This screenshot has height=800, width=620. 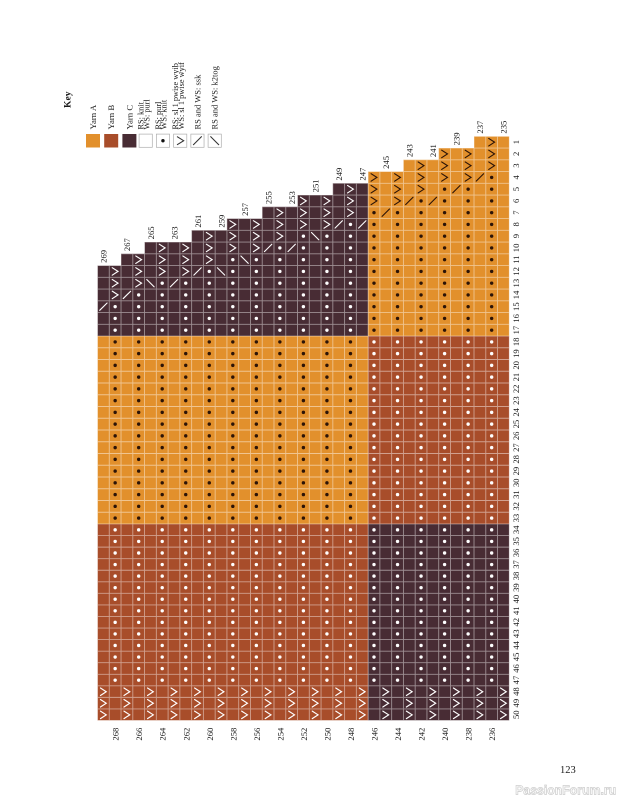 I want to click on svg-text: 255, so click(x=268, y=197).